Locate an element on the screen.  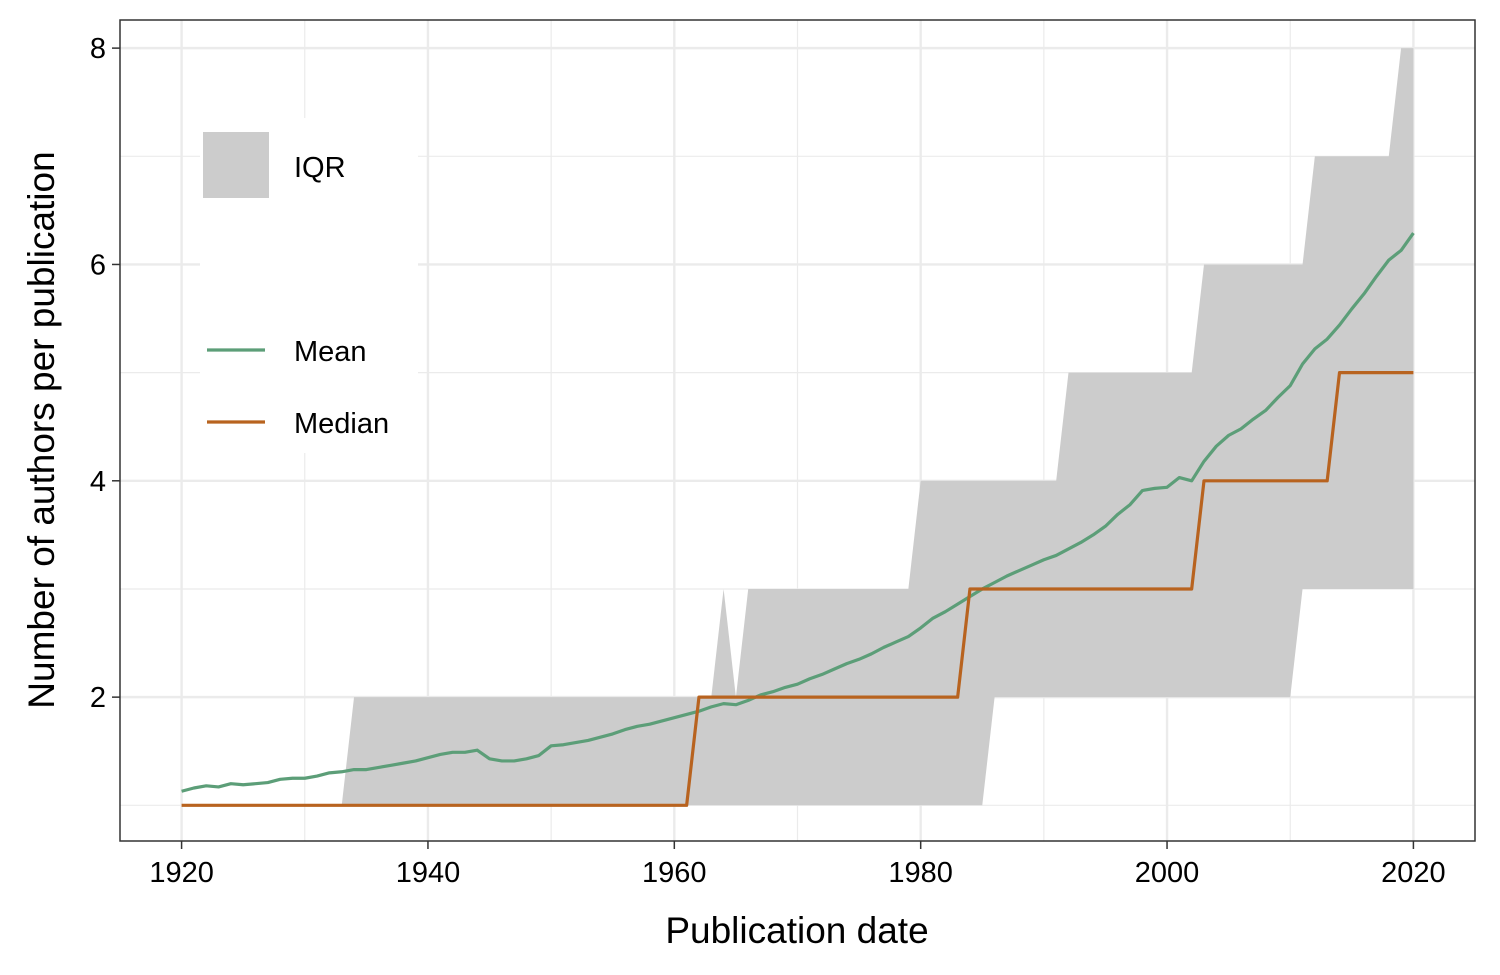
x-tick-label: 1920 is located at coordinates (181, 873).